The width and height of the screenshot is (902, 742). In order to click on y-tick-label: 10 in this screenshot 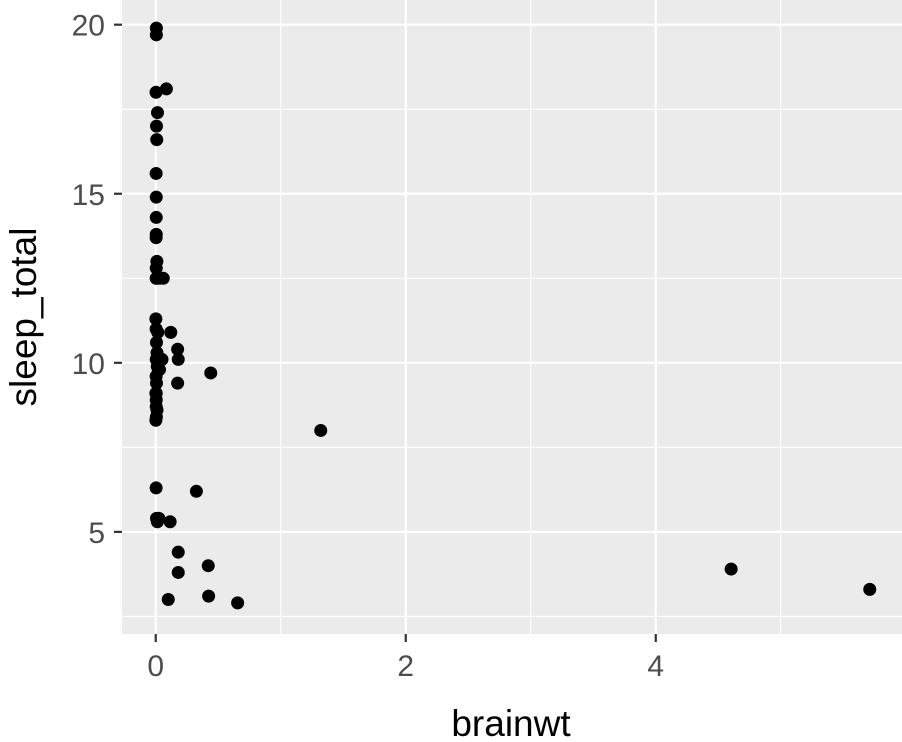, I will do `click(88, 364)`.